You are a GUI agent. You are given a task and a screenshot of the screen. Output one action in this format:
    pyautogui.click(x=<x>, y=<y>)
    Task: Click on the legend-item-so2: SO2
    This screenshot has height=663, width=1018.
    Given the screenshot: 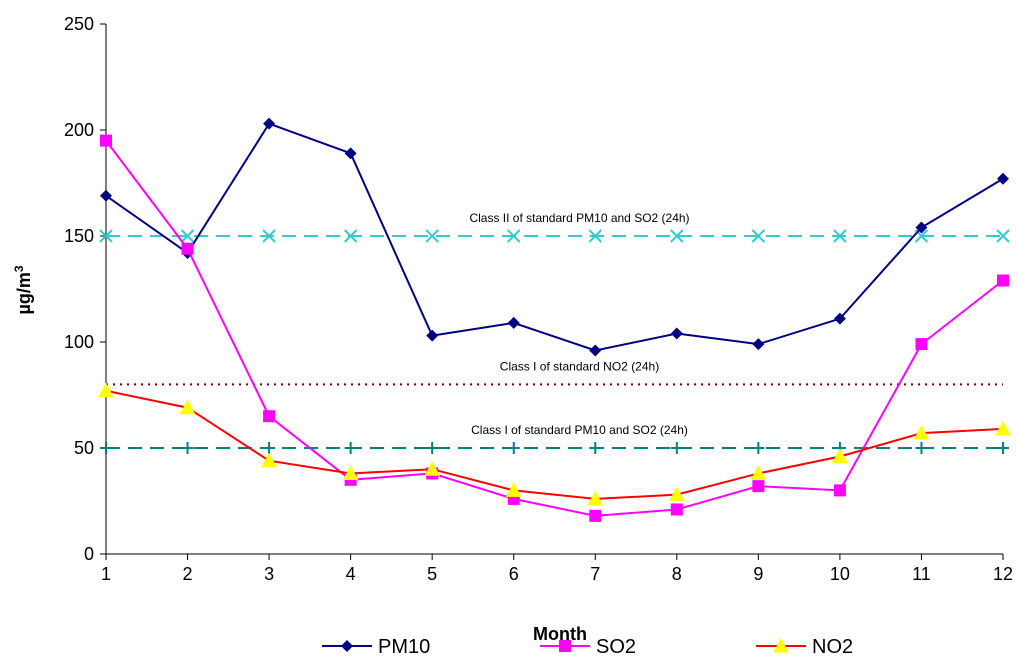 What is the action you would take?
    pyautogui.click(x=588, y=647)
    